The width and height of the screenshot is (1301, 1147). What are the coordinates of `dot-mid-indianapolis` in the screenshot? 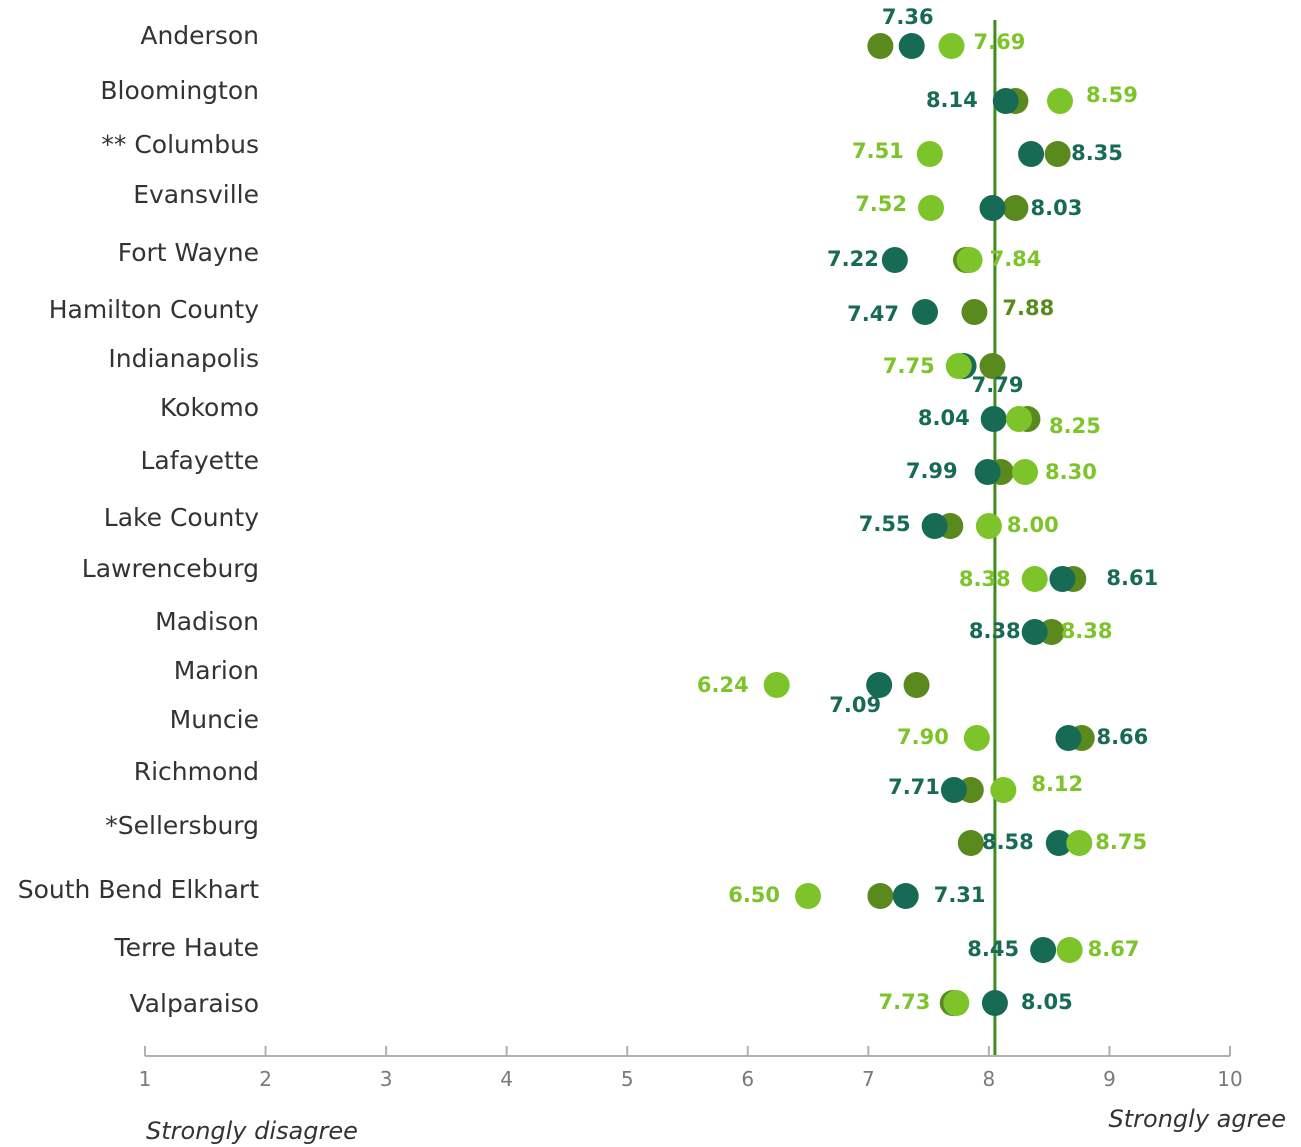 It's located at (992, 366).